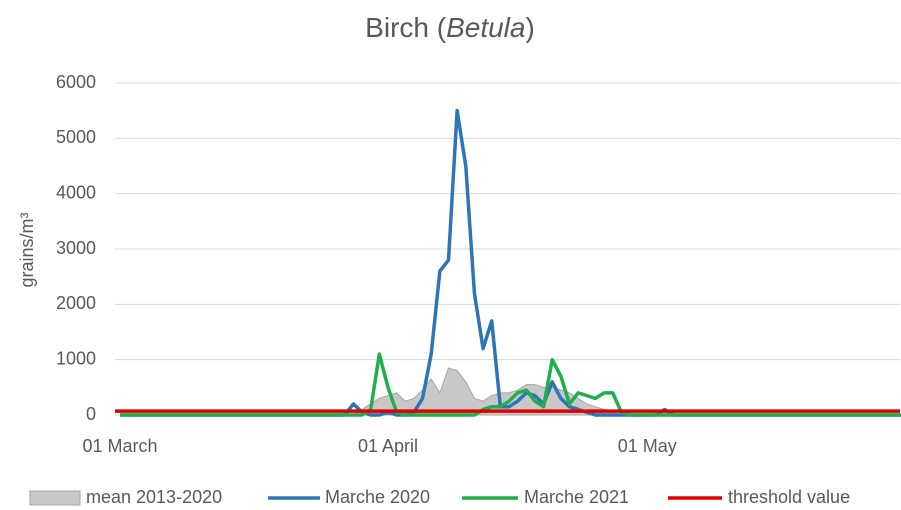  I want to click on y-tick-label: 2000, so click(76, 303).